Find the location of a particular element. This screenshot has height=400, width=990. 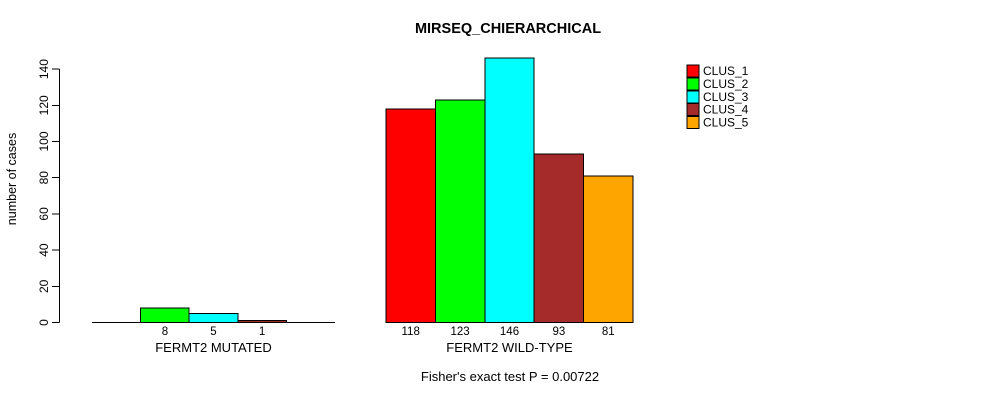

bar-value-label: 123 is located at coordinates (460, 332).